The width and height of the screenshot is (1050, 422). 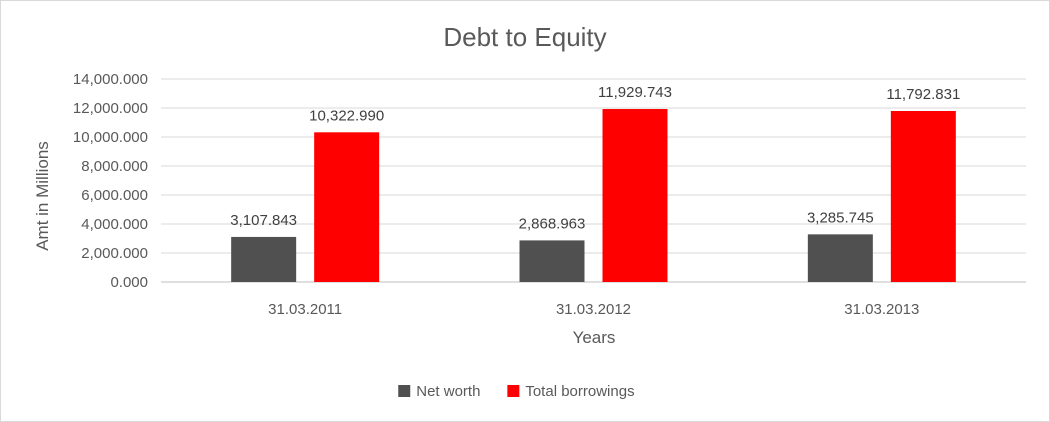 I want to click on y-tick-label: 8,000.000, so click(x=114, y=166).